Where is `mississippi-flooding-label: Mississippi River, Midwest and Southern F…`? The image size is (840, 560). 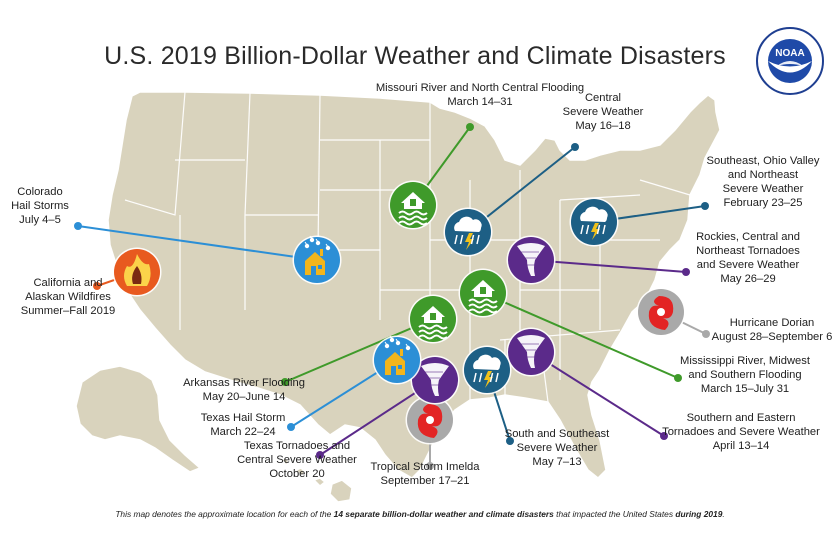
mississippi-flooding-label: Mississippi River, Midwest and Southern F… is located at coordinates (745, 375).